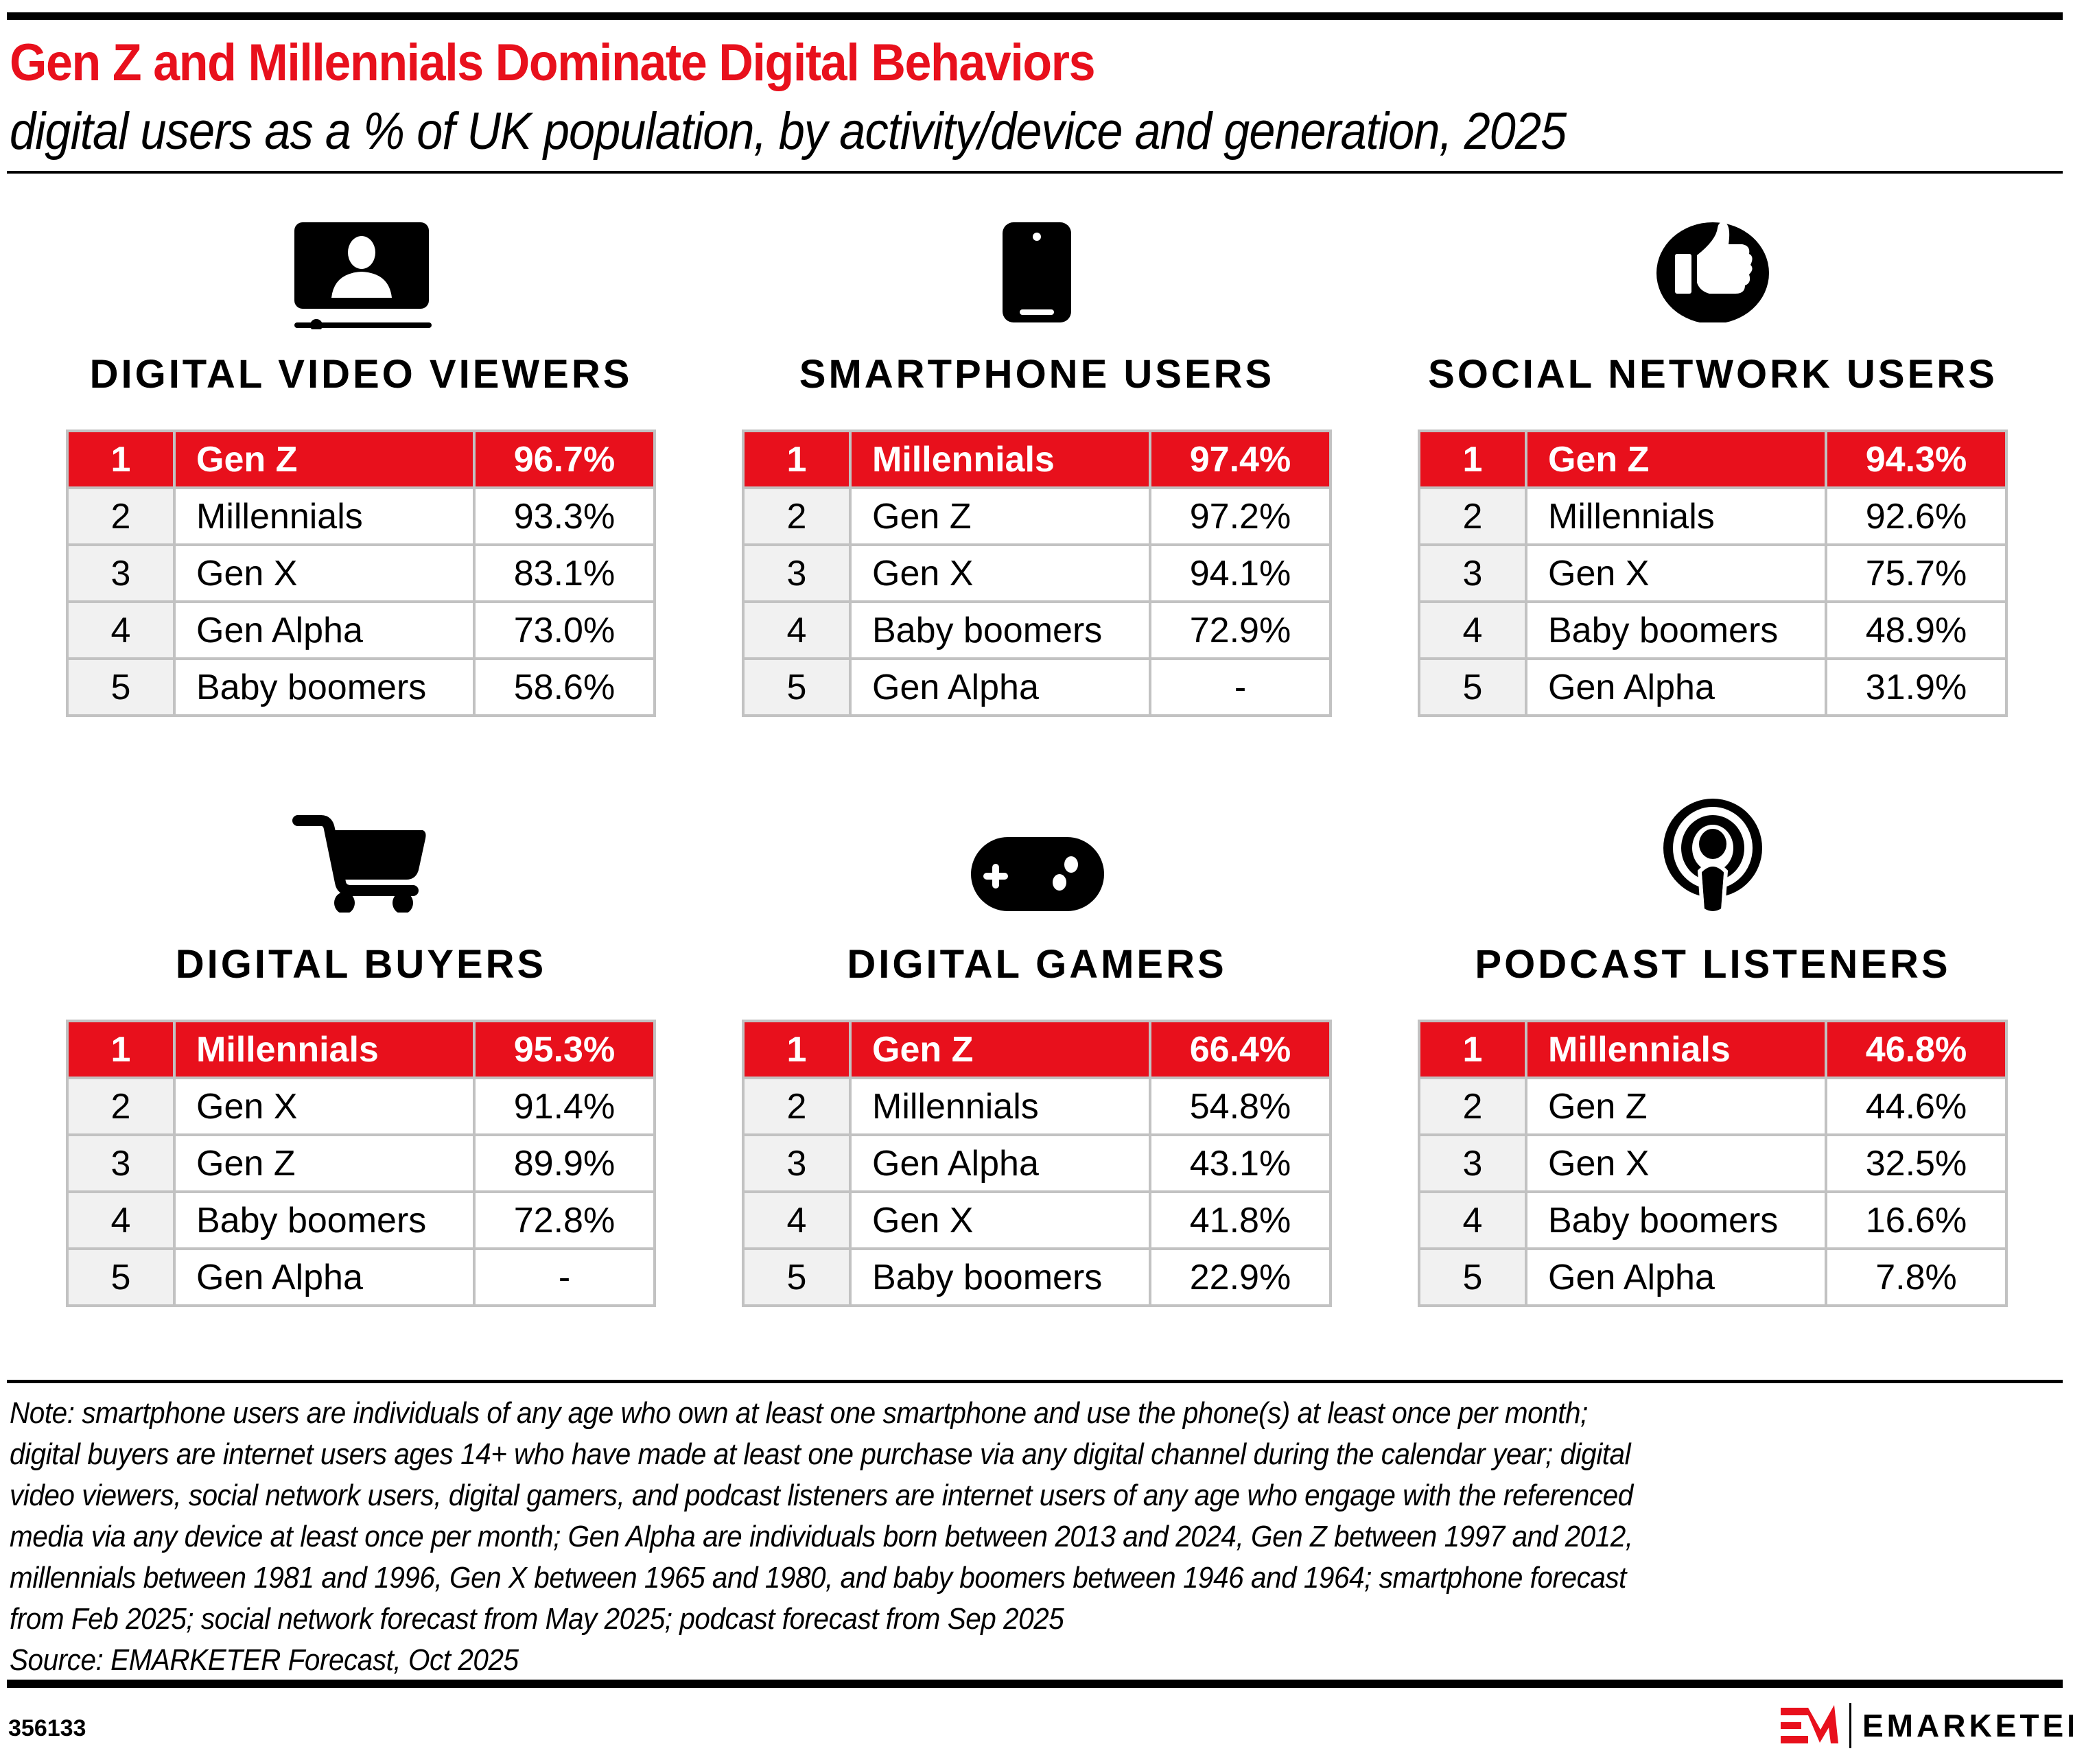 The height and width of the screenshot is (1764, 2073). I want to click on value-cell: 58.6%, so click(564, 687).